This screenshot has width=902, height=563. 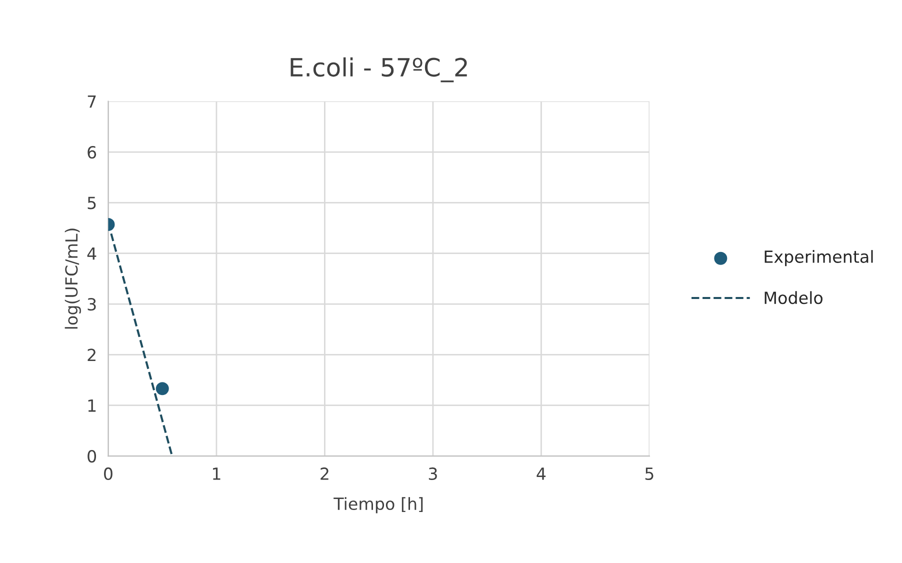 I want to click on x-axis-title: Tiempo [h], so click(x=378, y=505).